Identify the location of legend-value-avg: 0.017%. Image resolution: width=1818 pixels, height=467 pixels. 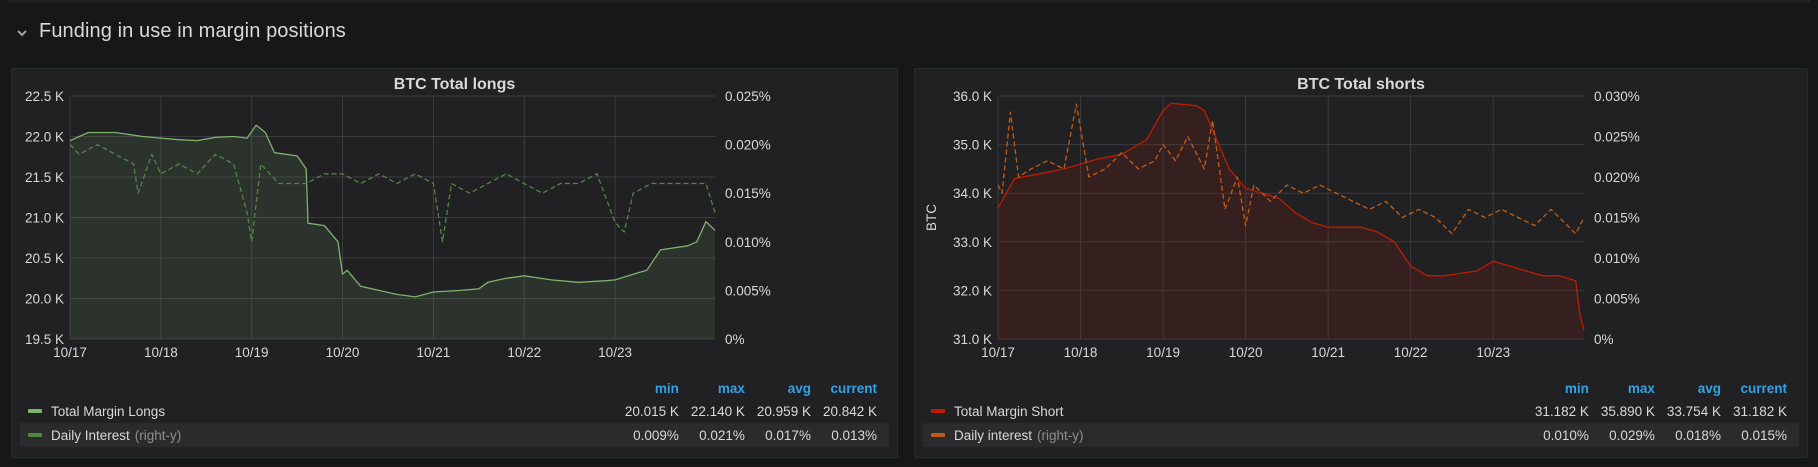
(789, 435).